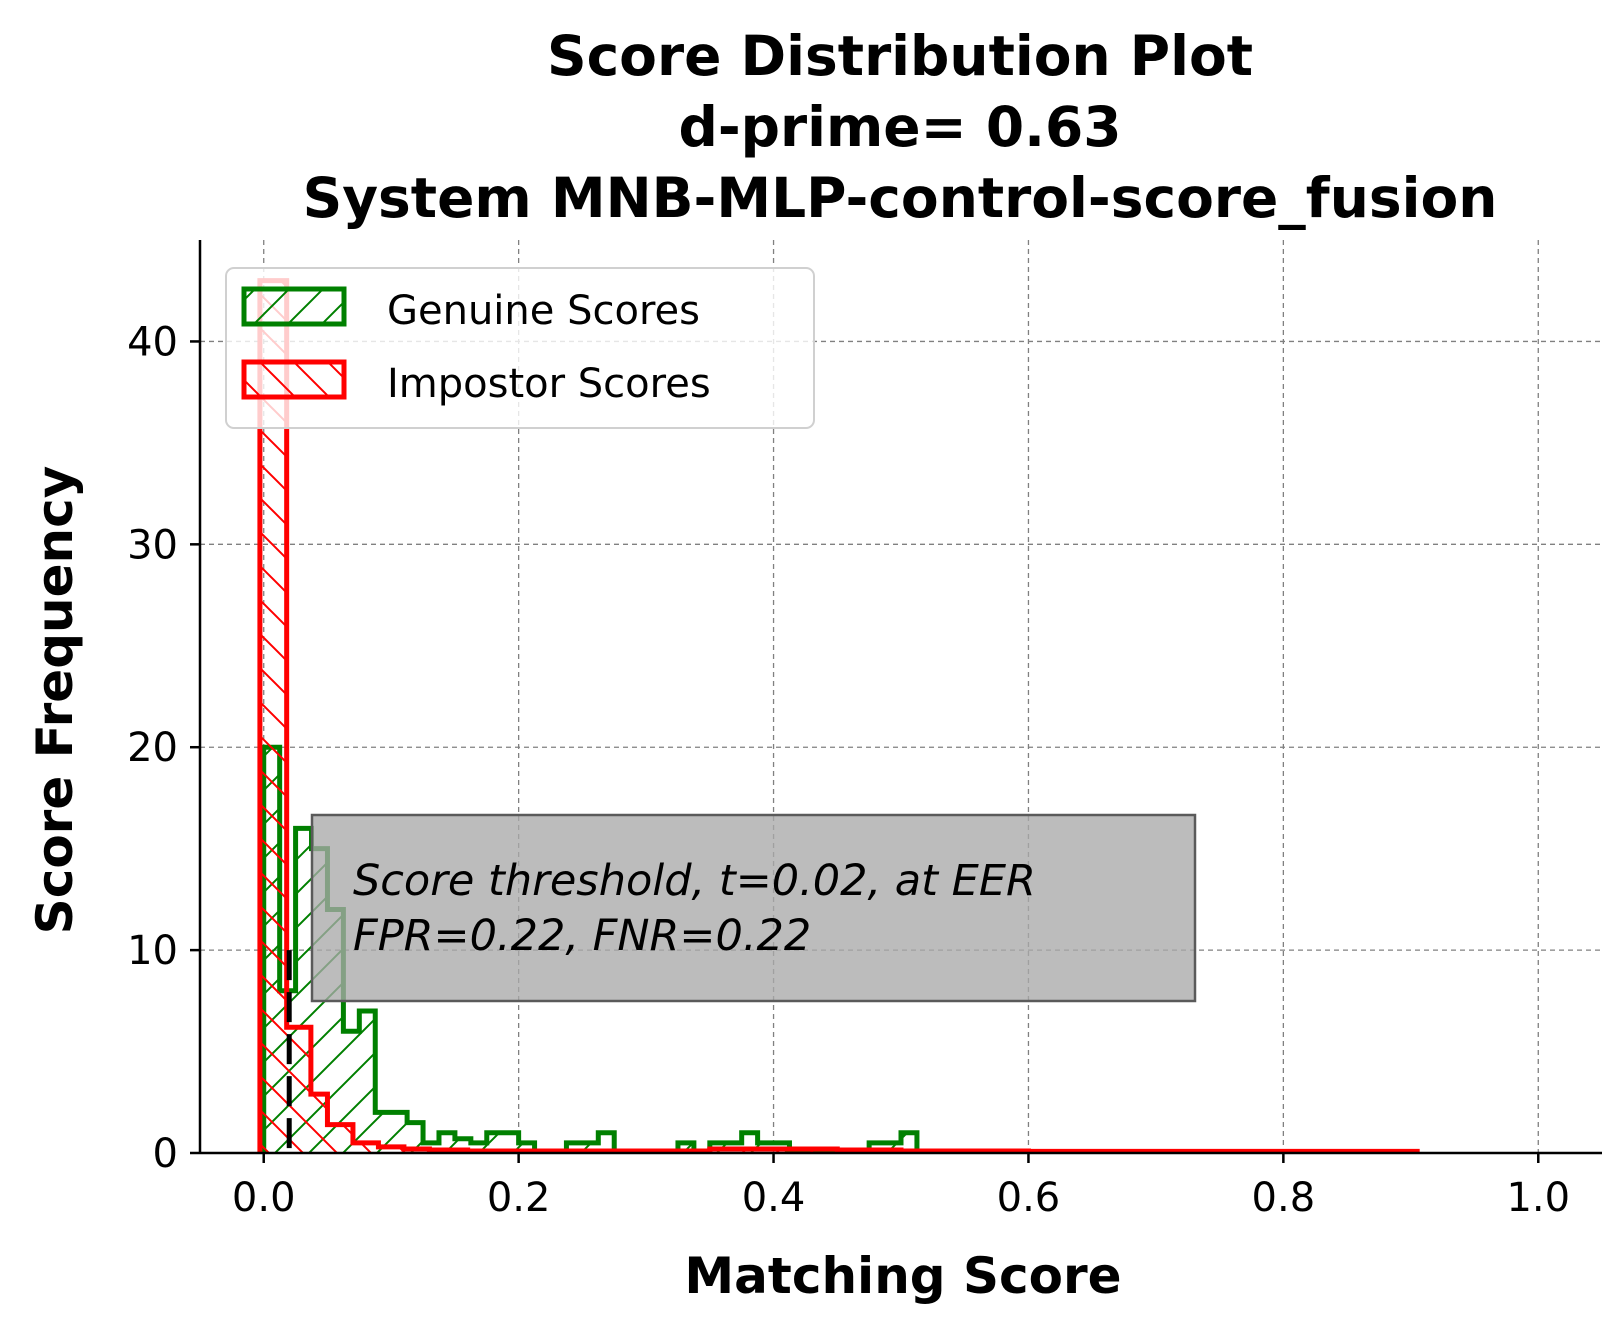 The image size is (1624, 1330). What do you see at coordinates (900, 198) in the screenshot?
I see `chart-title-line-3: System MNB-MLP-control-score_fusion` at bounding box center [900, 198].